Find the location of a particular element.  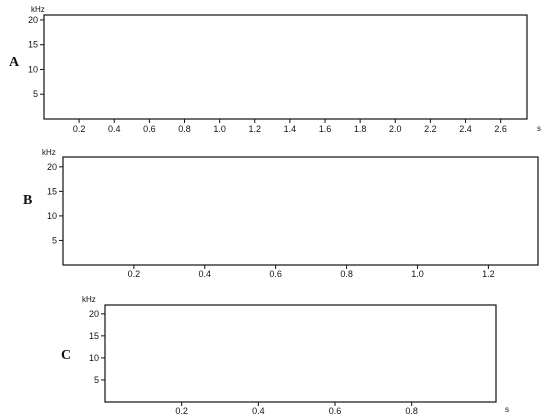

x-tick-label: 2.0 is located at coordinates (395, 129).